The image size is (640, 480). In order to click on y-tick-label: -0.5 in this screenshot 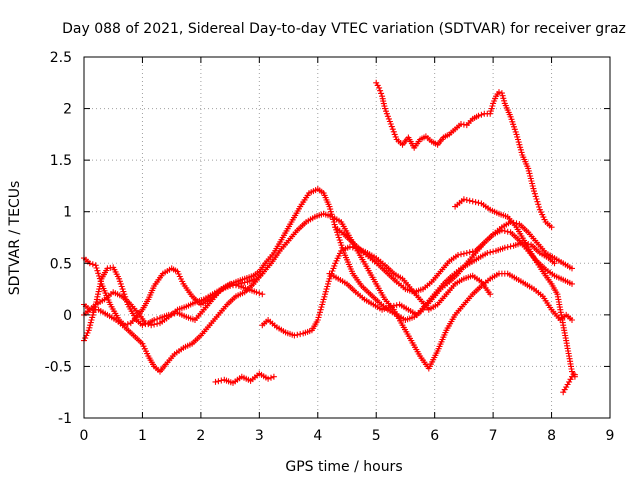, I will do `click(58, 367)`.